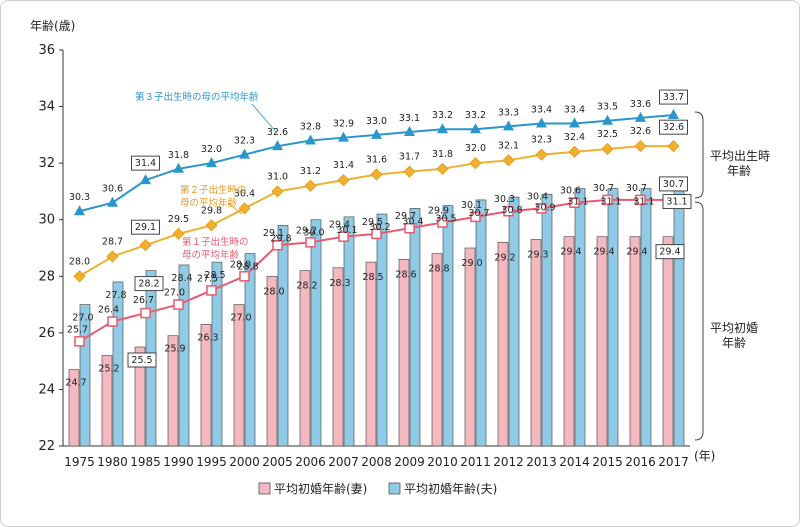 The width and height of the screenshot is (800, 527). Describe the element at coordinates (570, 191) in the screenshot. I see `line-value-label: 30.6` at that location.